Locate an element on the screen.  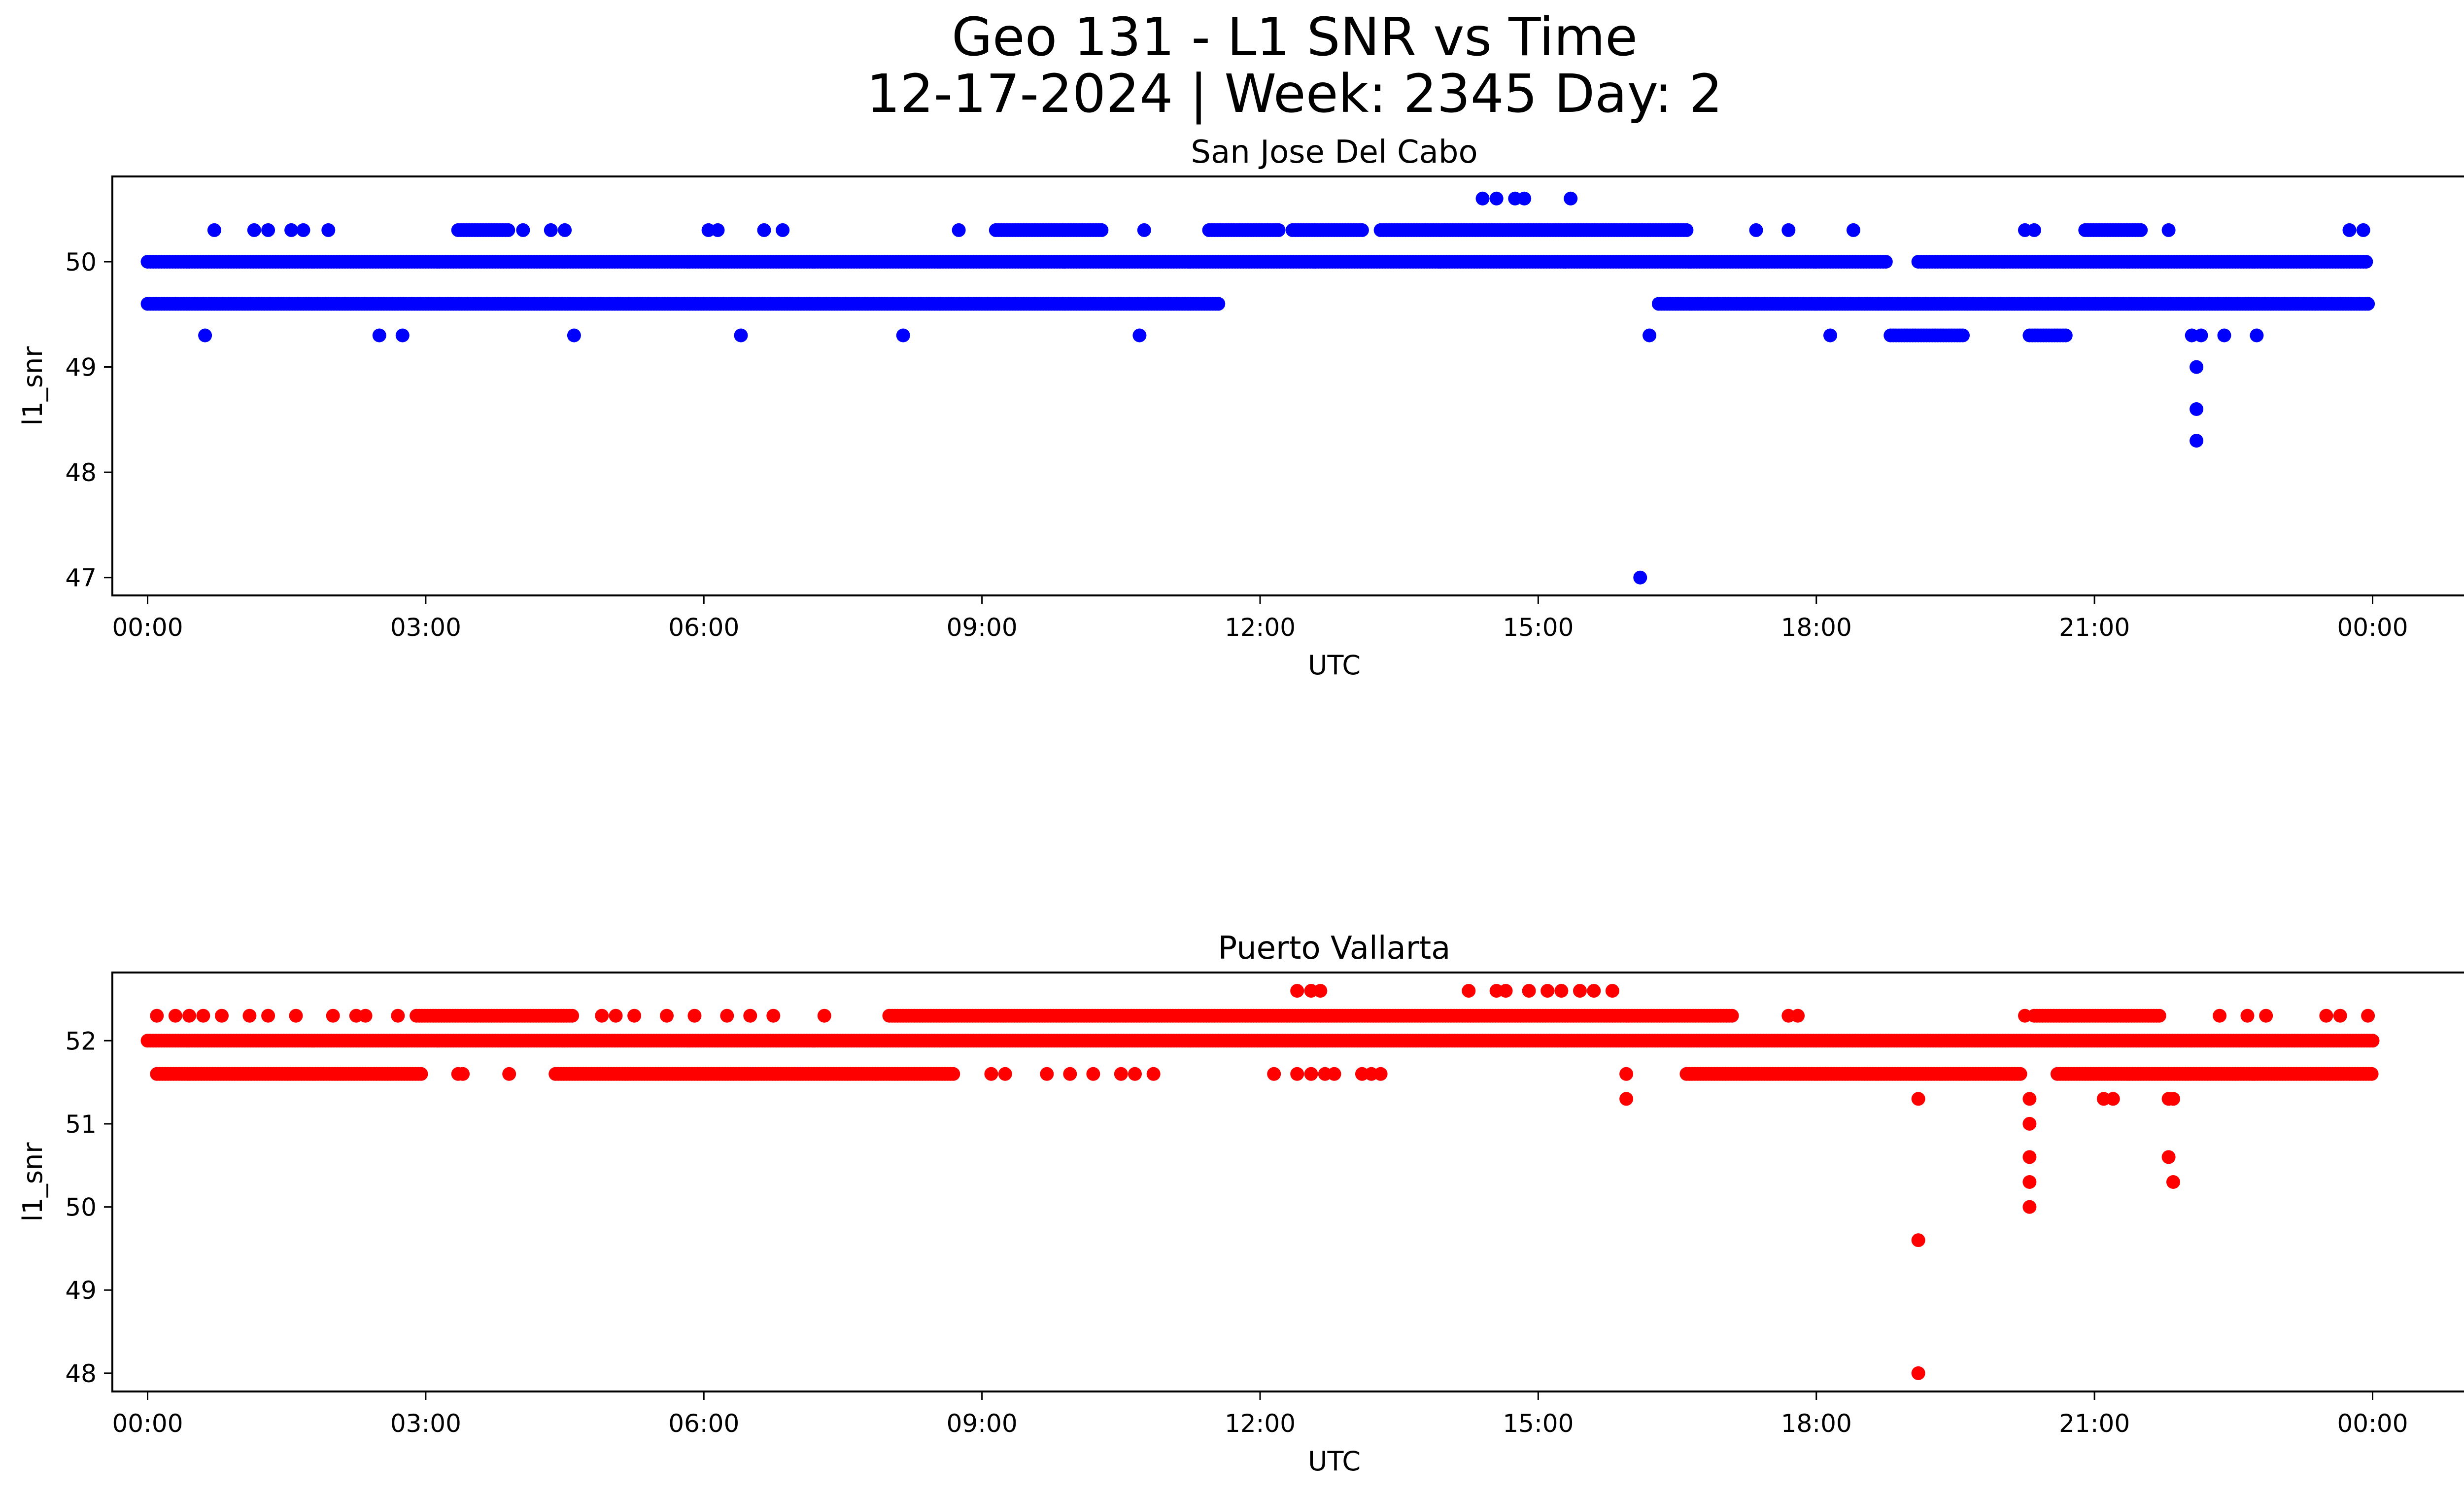
chart-1-y-tick-label: 49 is located at coordinates (81, 367).